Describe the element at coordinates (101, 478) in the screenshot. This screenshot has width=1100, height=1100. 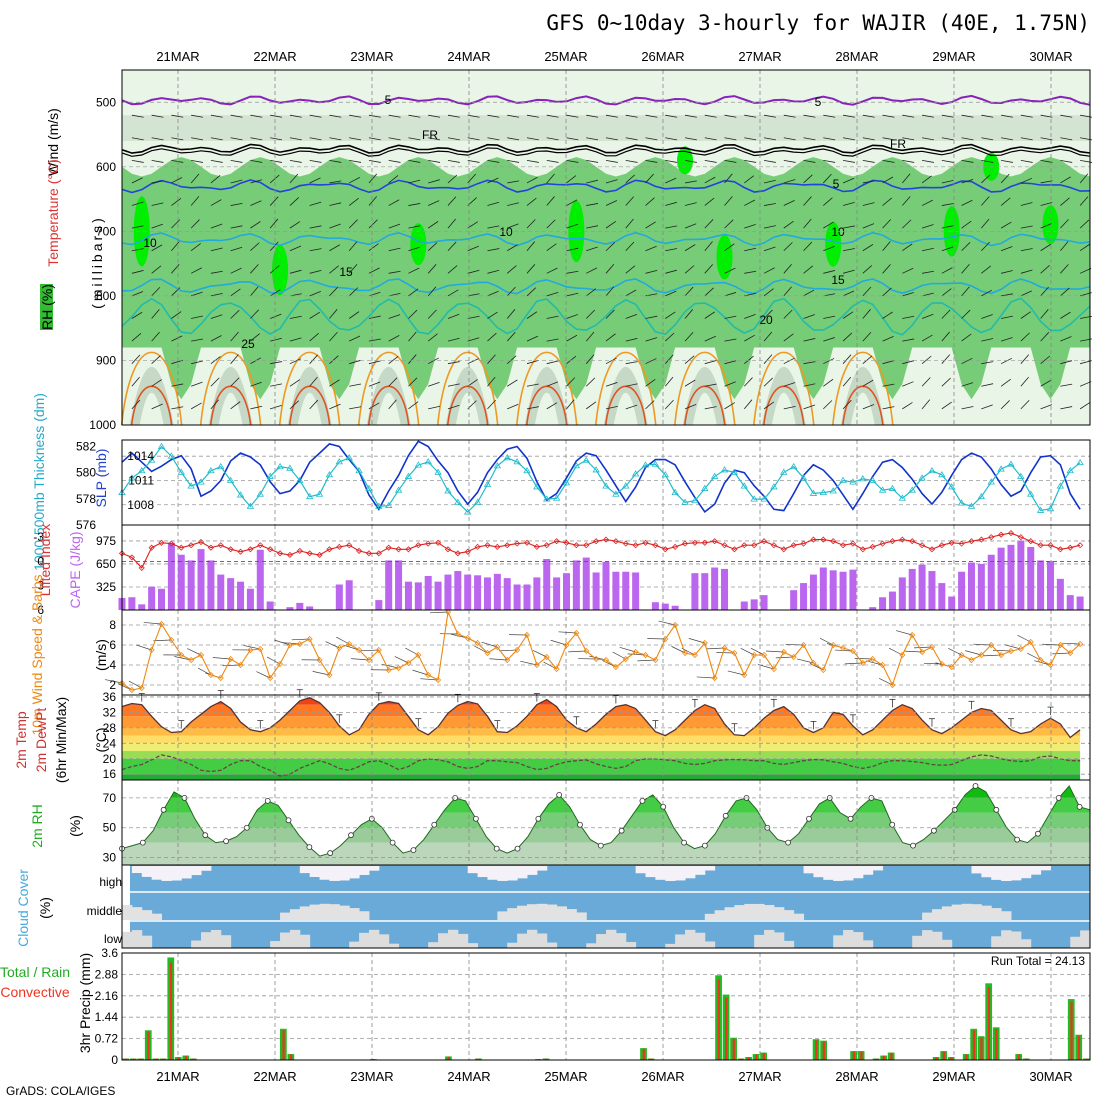
I see `ylabel-slp: SLP (mb)` at that location.